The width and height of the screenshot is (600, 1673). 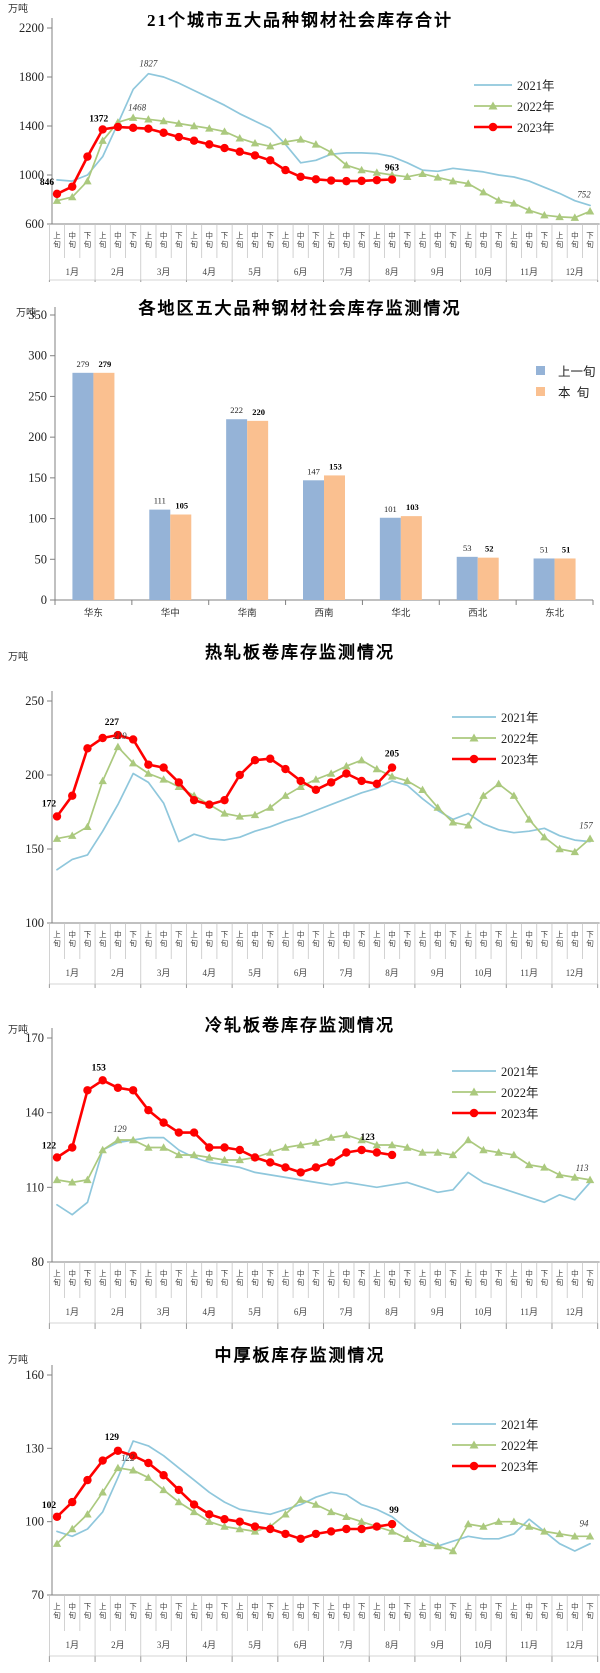 I want to click on svg-text: 160, so click(x=34, y=1375).